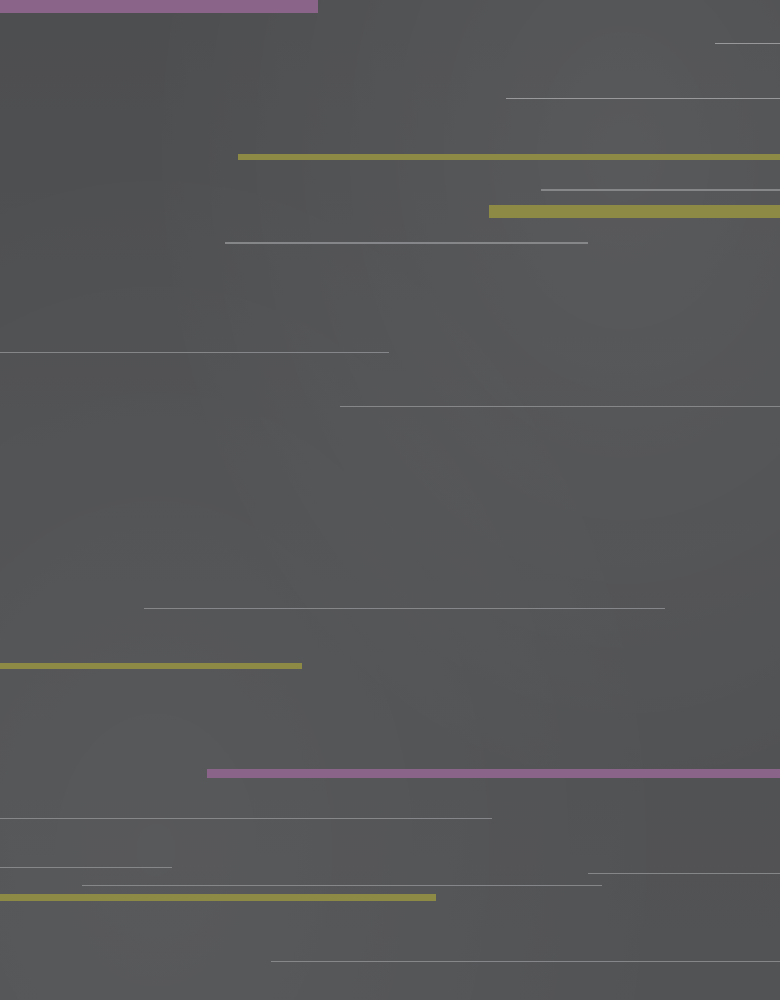  Describe the element at coordinates (493, 773) in the screenshot. I see `purple-bar-bottom` at that location.